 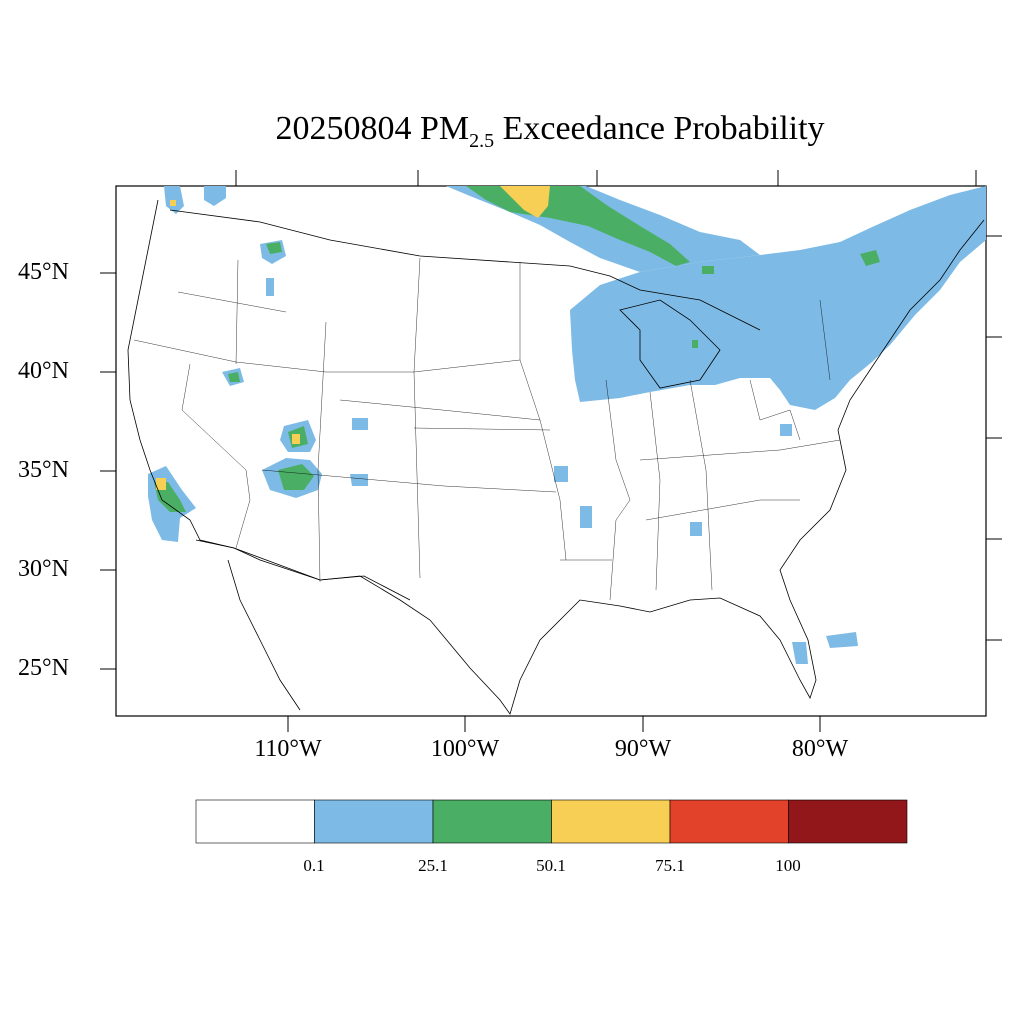 I want to click on lat-label-45: 45°N, so click(x=43, y=272).